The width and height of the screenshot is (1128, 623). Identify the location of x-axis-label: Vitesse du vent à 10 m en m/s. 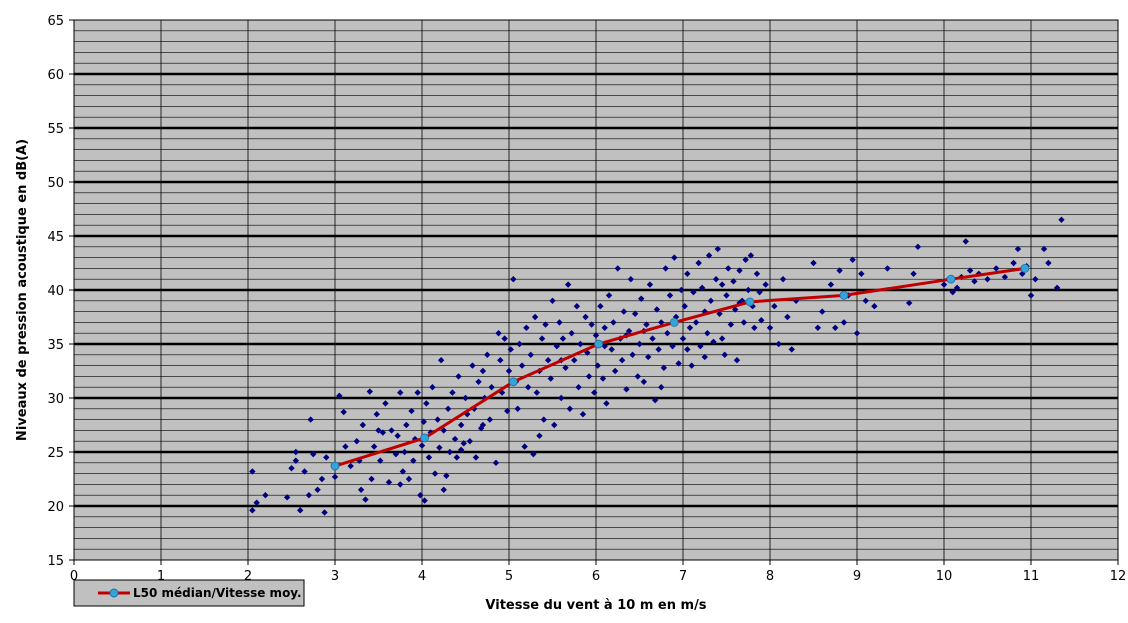
(595, 605).